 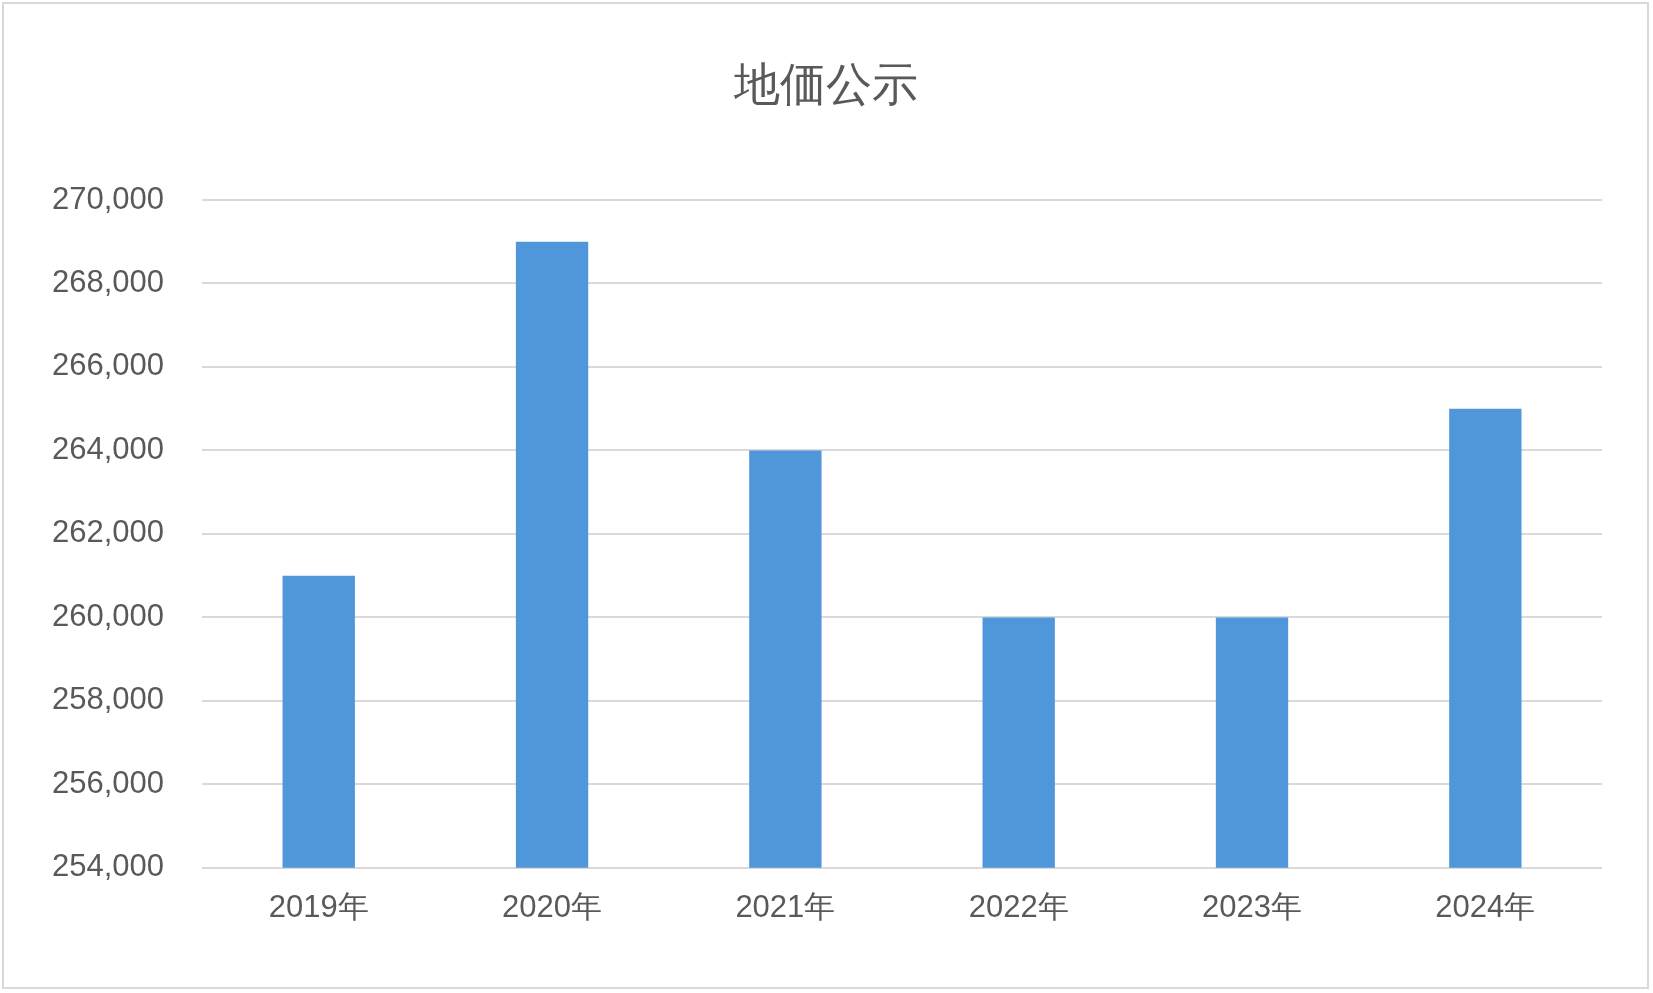 I want to click on y-tick-label: 268,000, so click(x=108, y=282).